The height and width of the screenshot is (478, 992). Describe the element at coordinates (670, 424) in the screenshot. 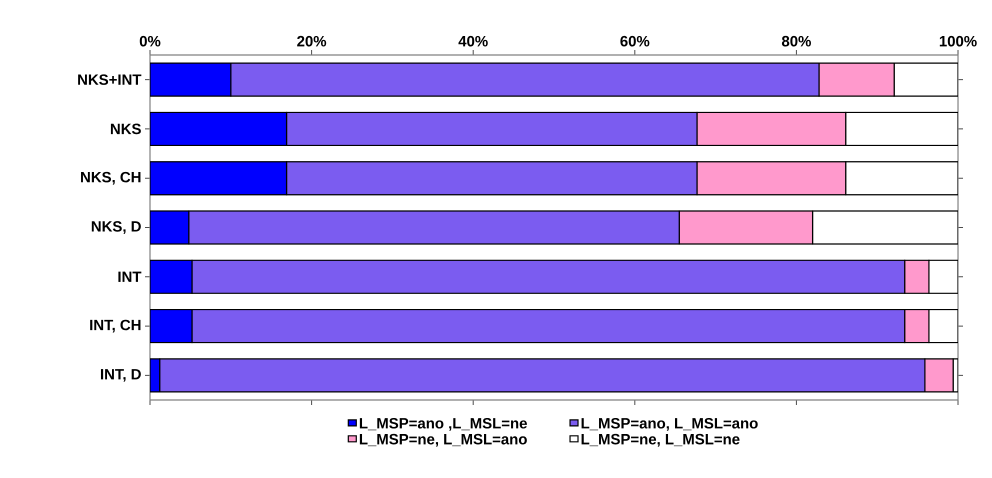

I see `legend-label: L_MSP=ano, L_MSL=ano` at that location.